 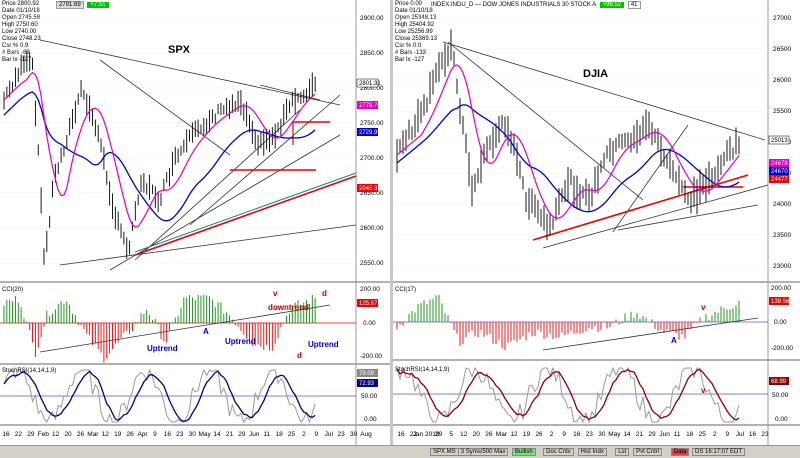 What do you see at coordinates (524, 452) in the screenshot?
I see `status-item: Bullish` at bounding box center [524, 452].